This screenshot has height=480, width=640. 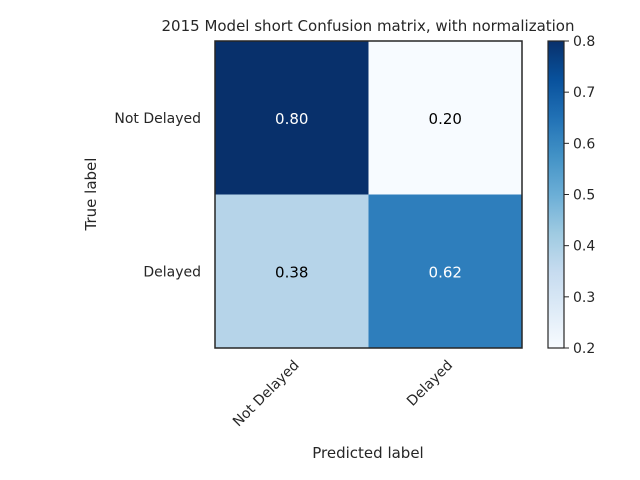 I want to click on colorbar-tick-label: 0.3, so click(x=584, y=298).